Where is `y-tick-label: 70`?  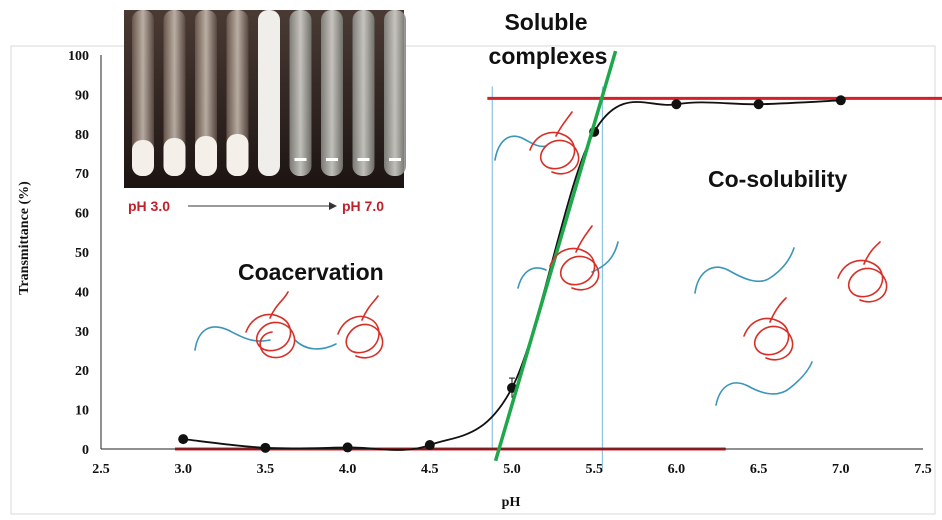 y-tick-label: 70 is located at coordinates (82, 174).